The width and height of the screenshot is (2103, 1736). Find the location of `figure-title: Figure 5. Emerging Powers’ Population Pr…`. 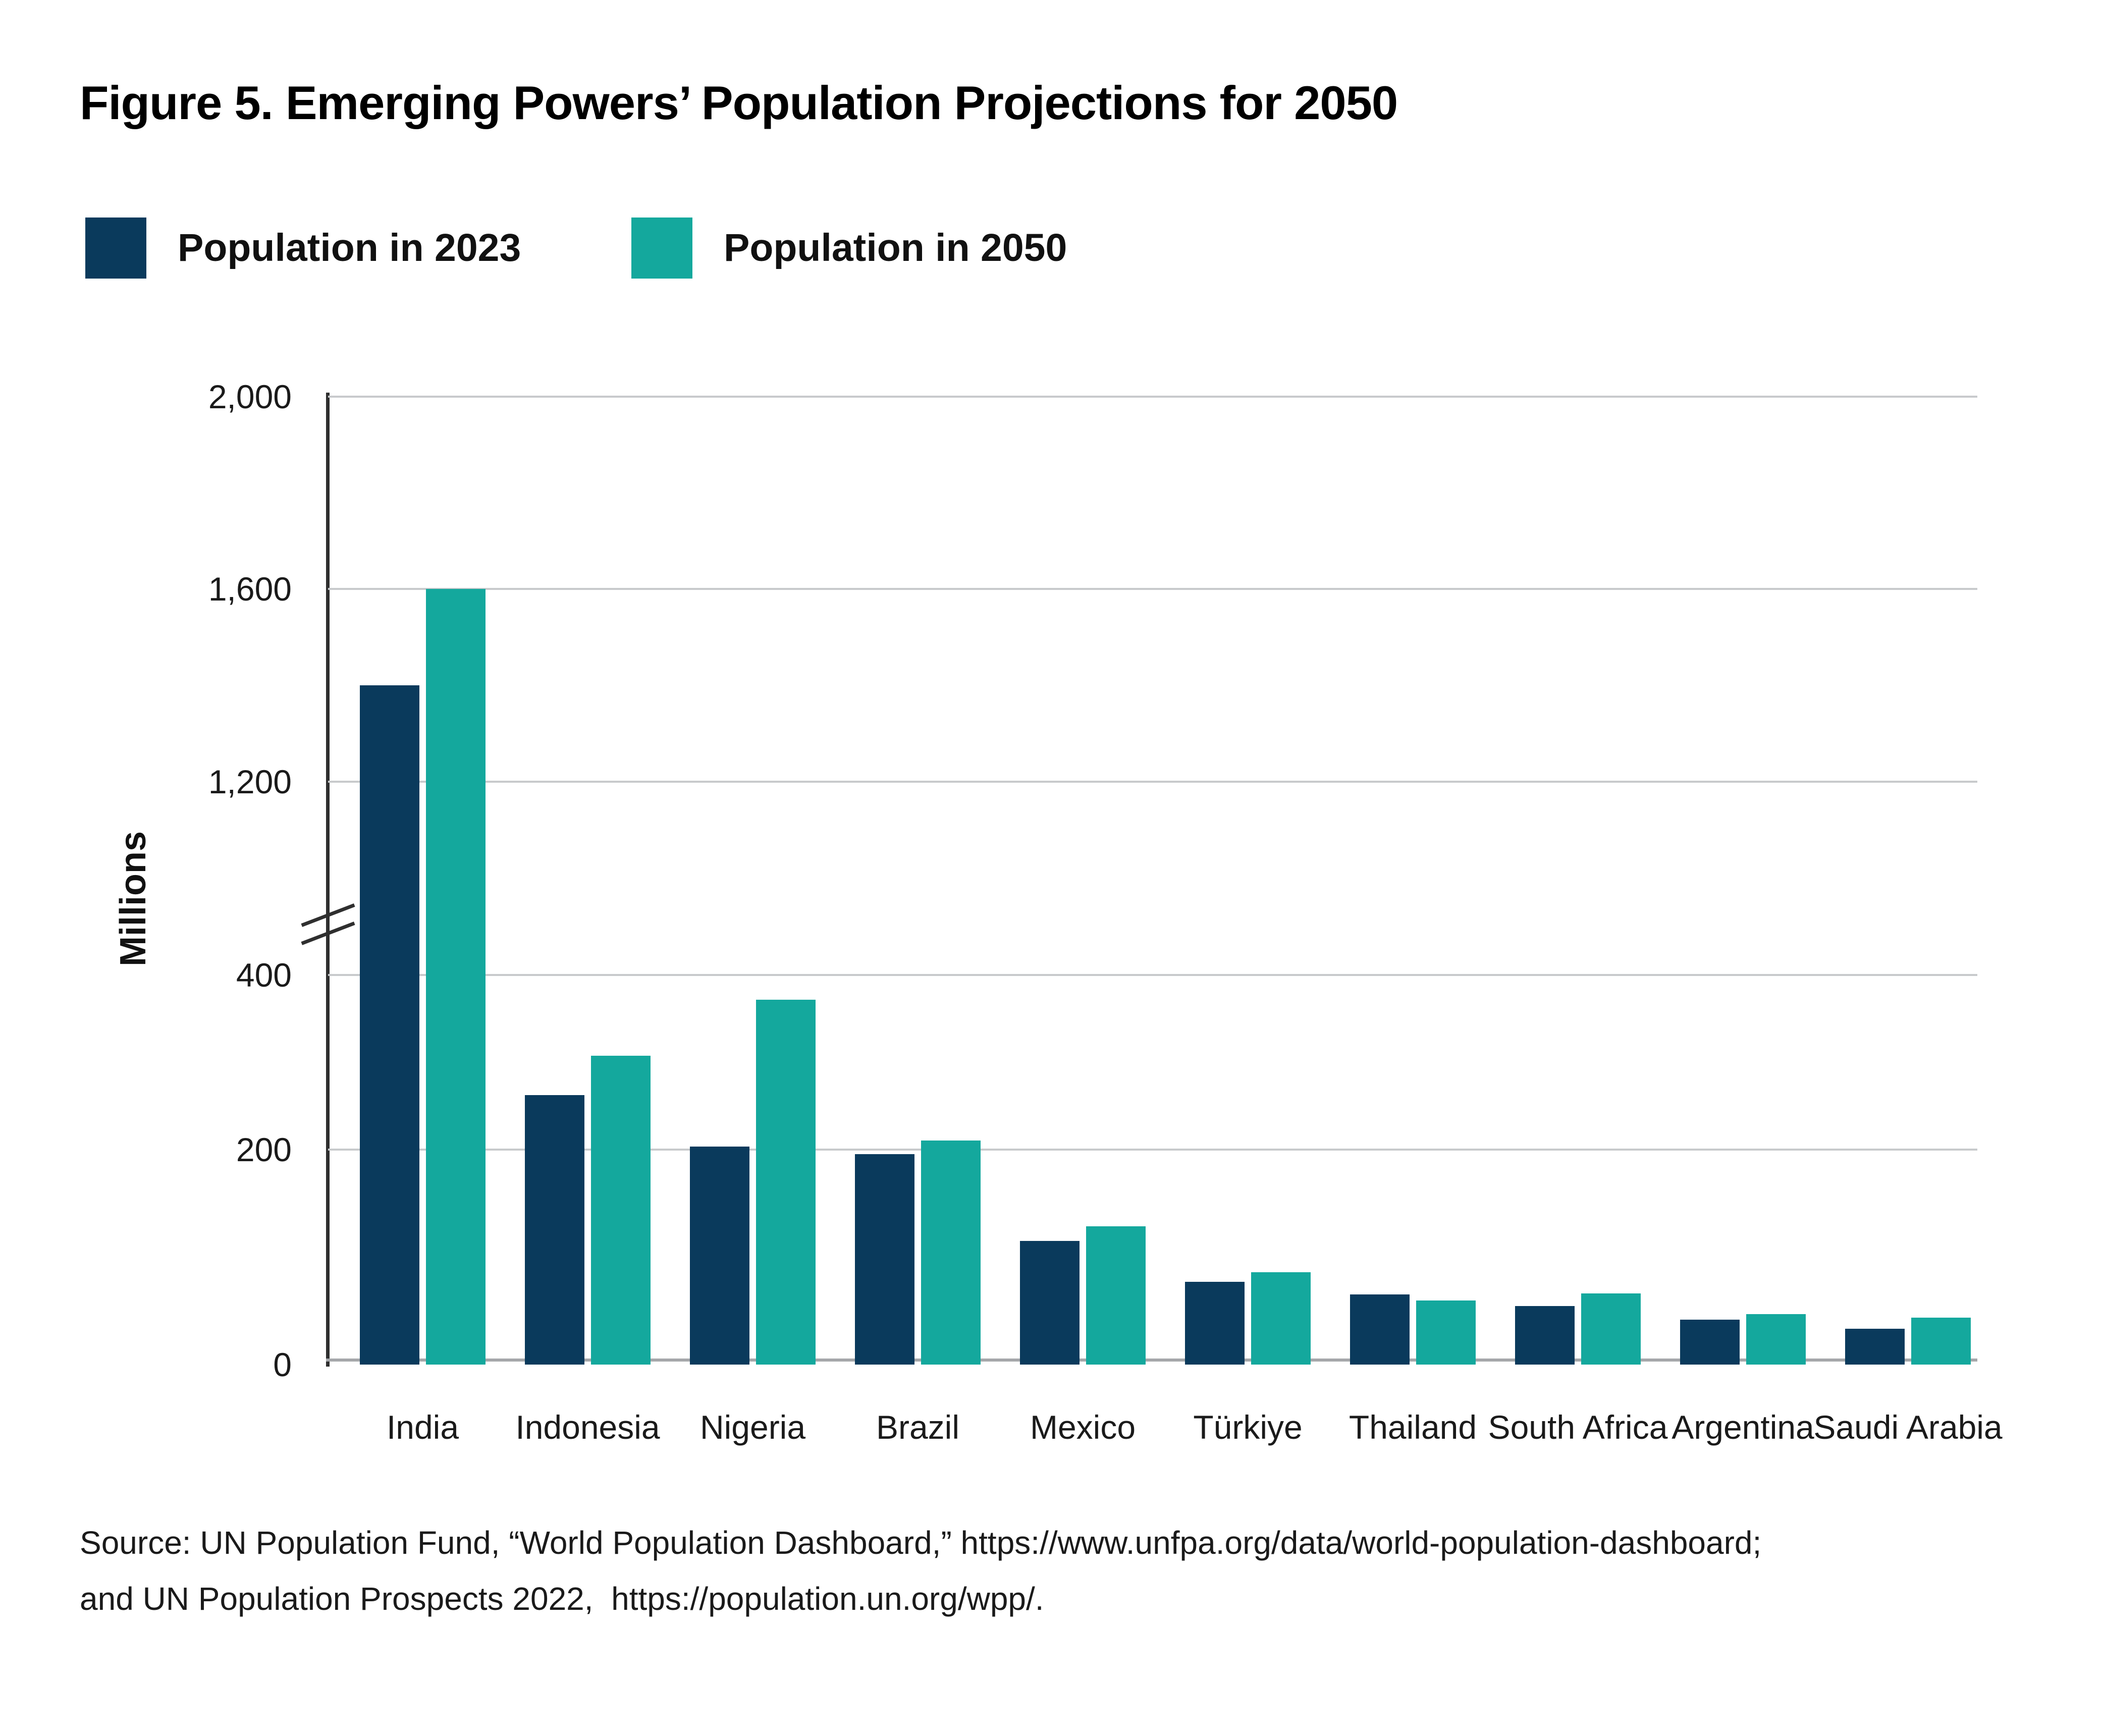

figure-title: Figure 5. Emerging Powers’ Population Pr… is located at coordinates (739, 102).